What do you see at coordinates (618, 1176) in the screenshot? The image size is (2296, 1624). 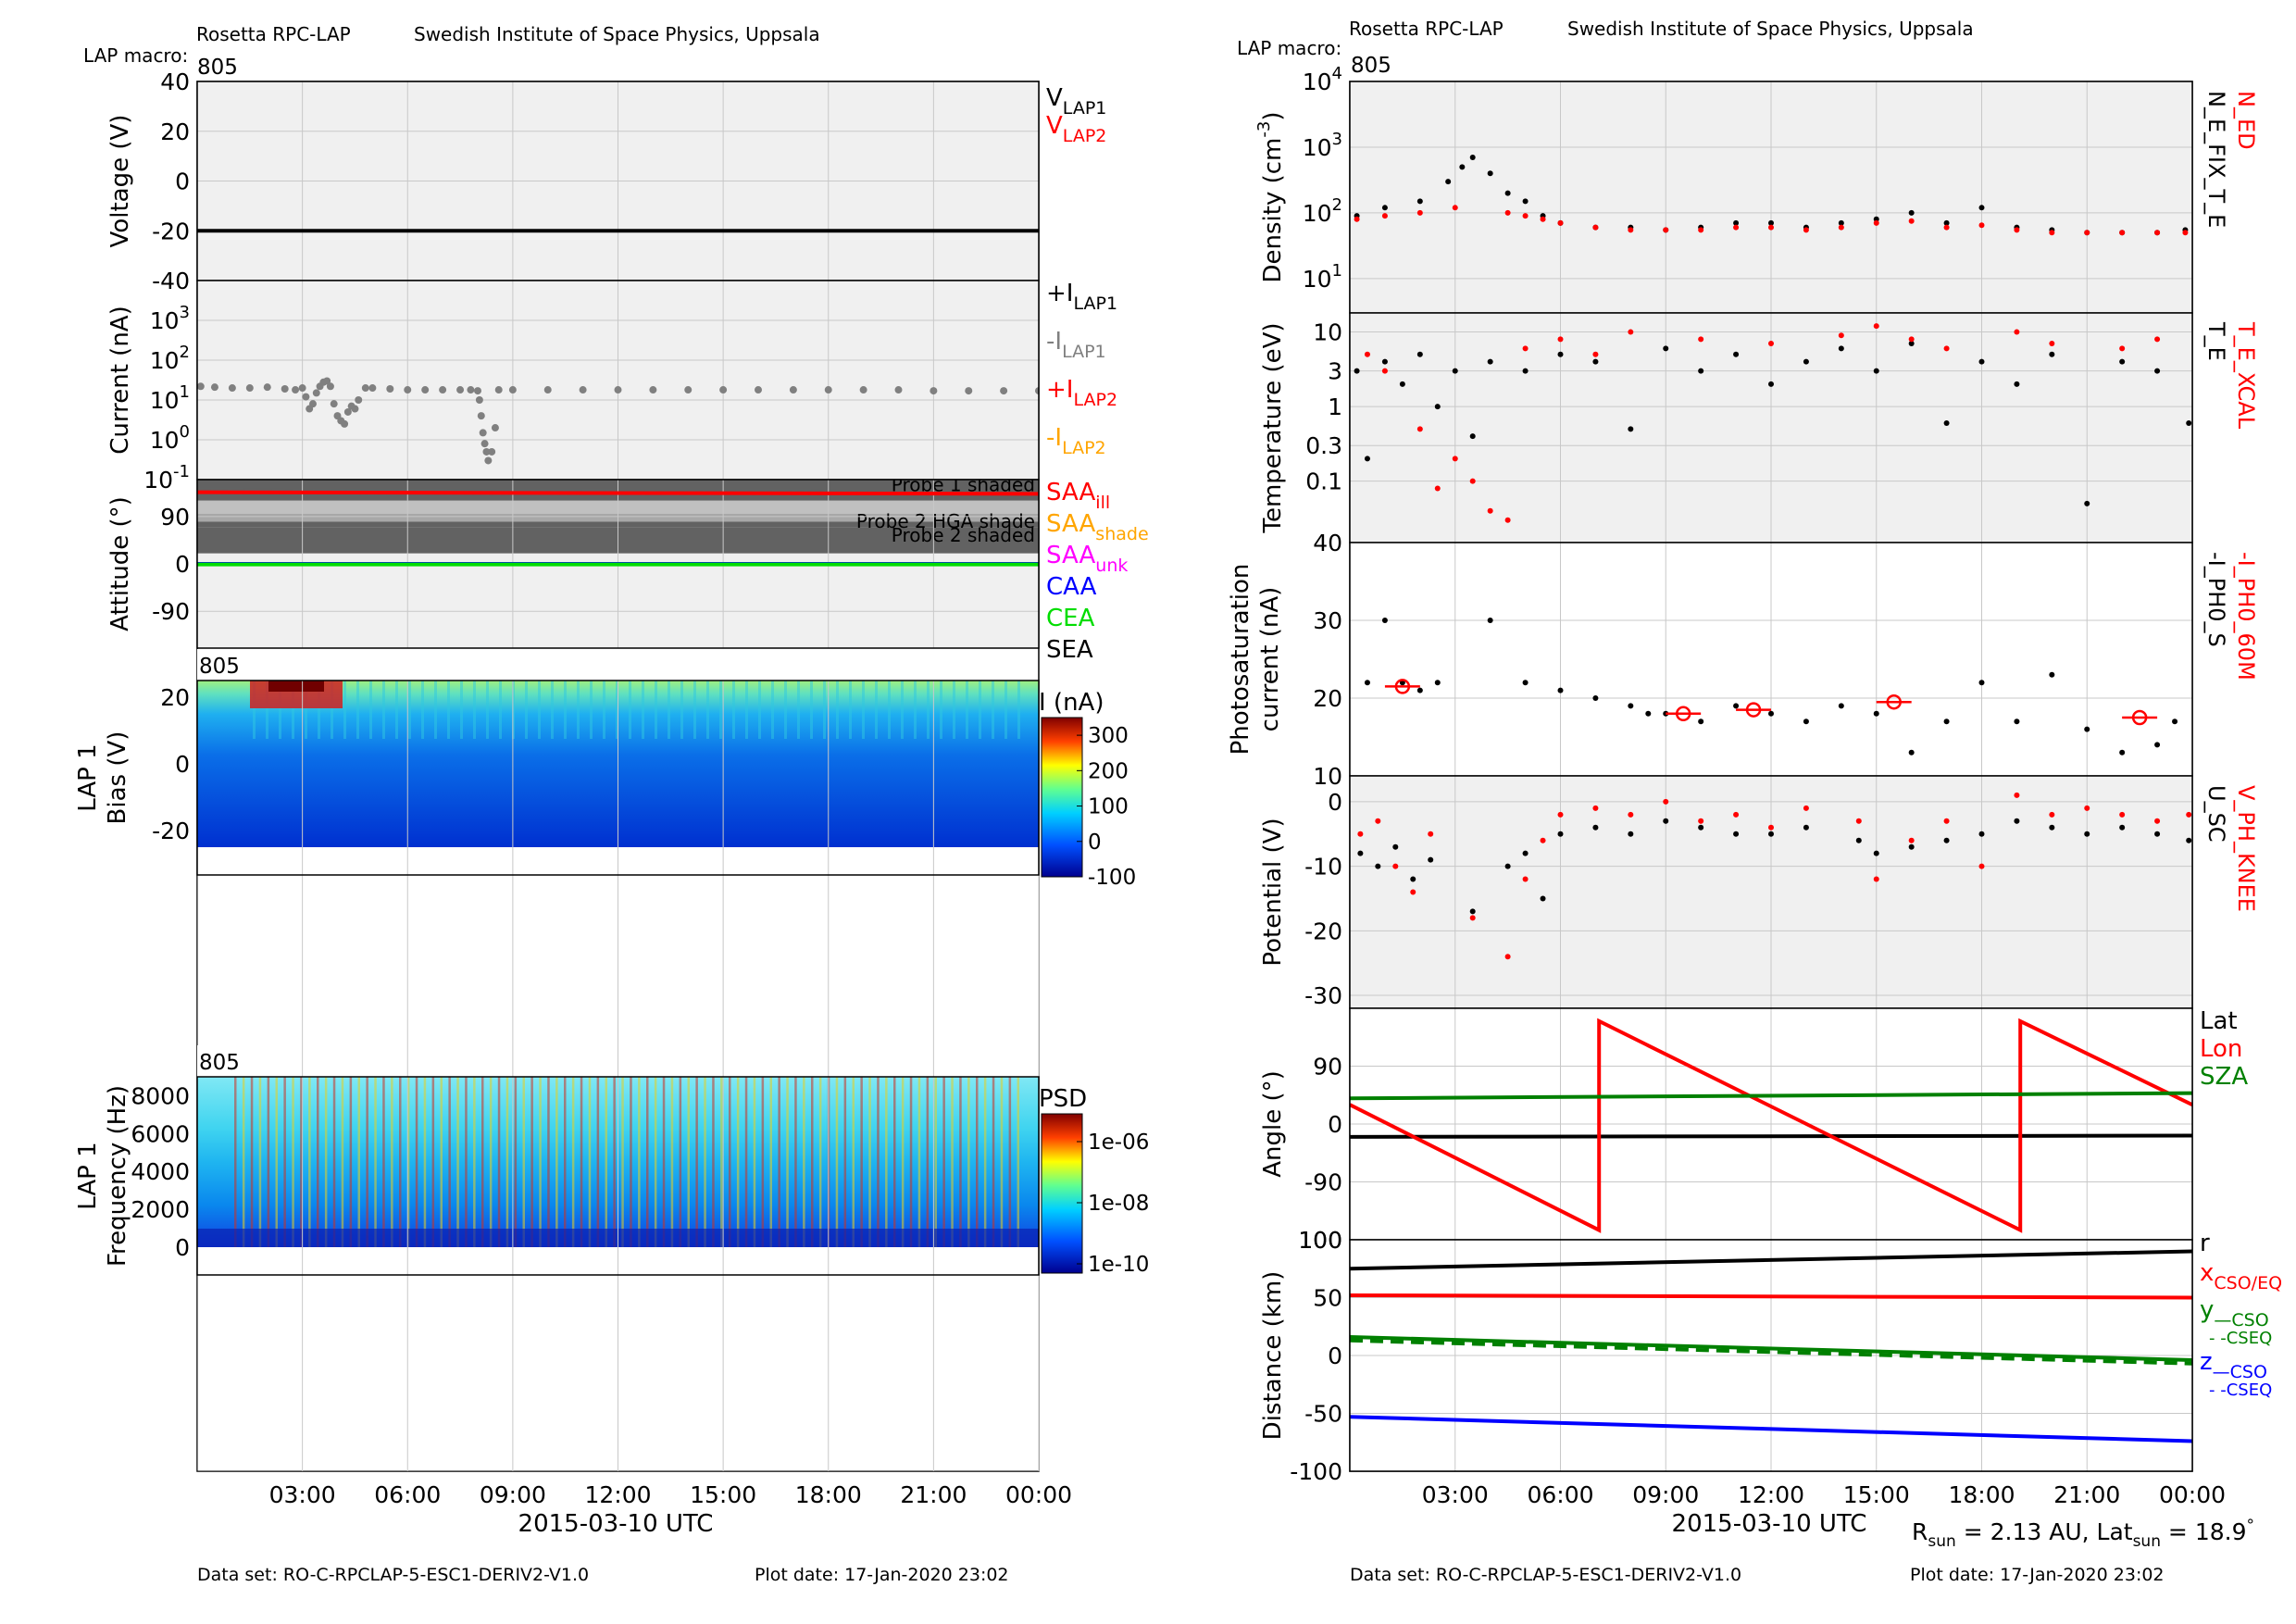 I see `panel-frame` at bounding box center [618, 1176].